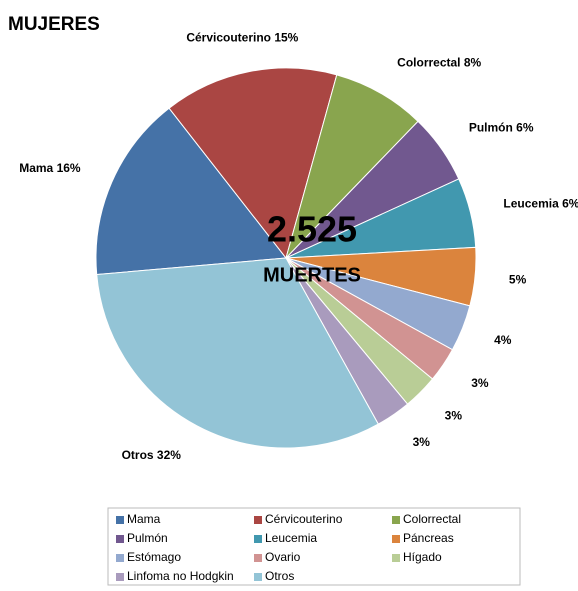 Image resolution: width=578 pixels, height=591 pixels. What do you see at coordinates (439, 63) in the screenshot?
I see `data-label: Colorrectal 8%` at bounding box center [439, 63].